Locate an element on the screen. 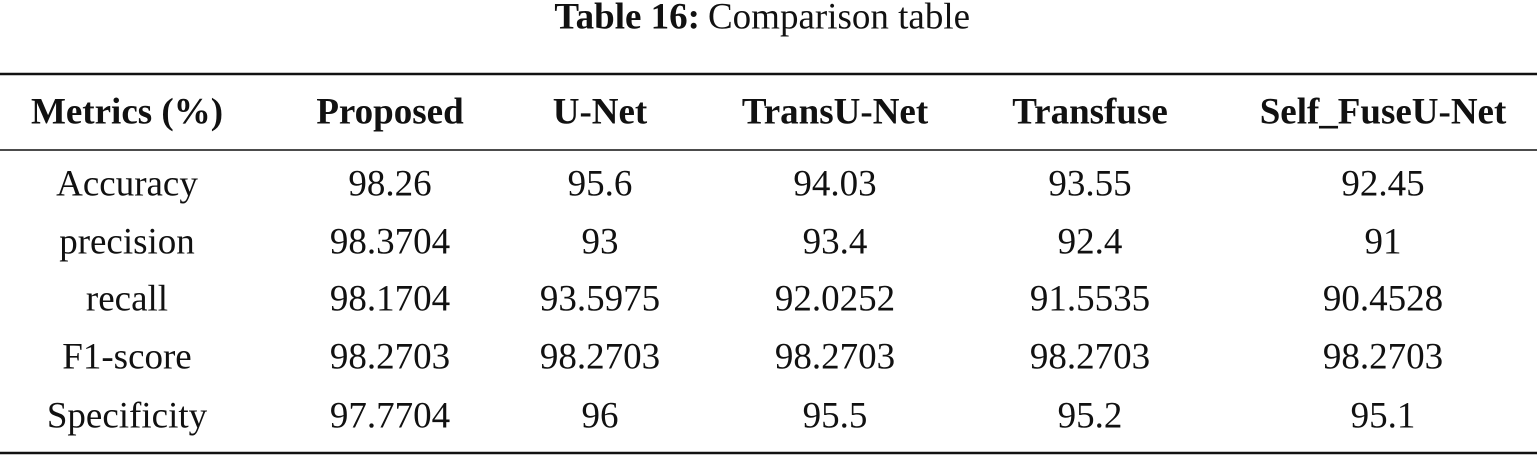  table-cell: 93 is located at coordinates (600, 241).